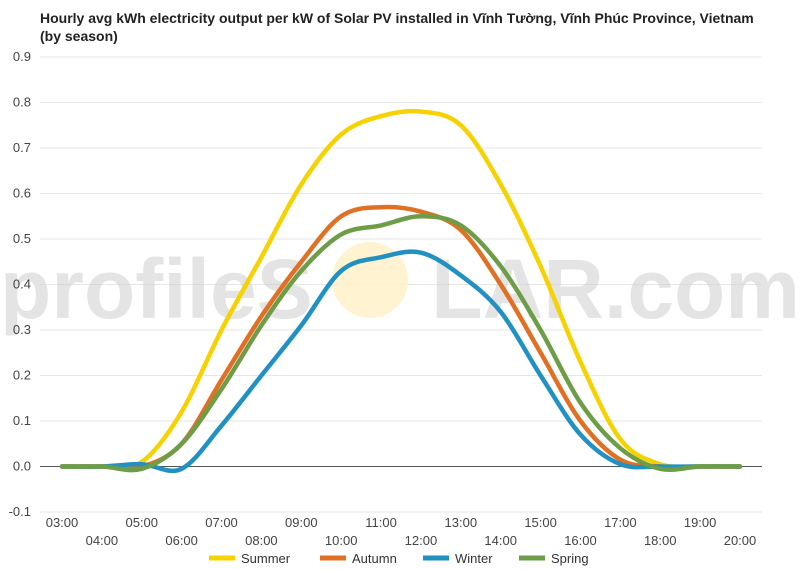 This screenshot has width=800, height=570. What do you see at coordinates (62, 522) in the screenshot?
I see `x-tick-label: 03:00` at bounding box center [62, 522].